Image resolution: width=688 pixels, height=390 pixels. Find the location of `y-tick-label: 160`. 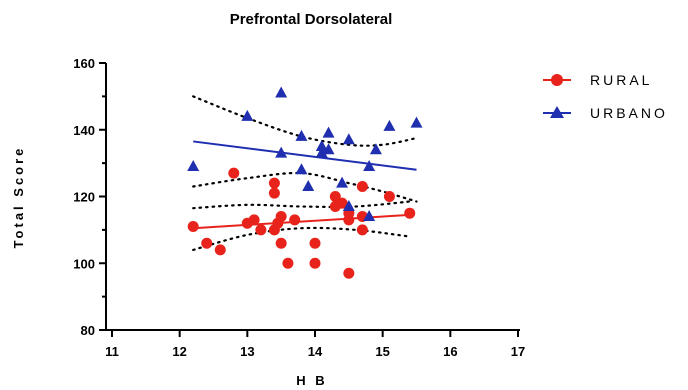

y-tick-label: 160 is located at coordinates (84, 63).